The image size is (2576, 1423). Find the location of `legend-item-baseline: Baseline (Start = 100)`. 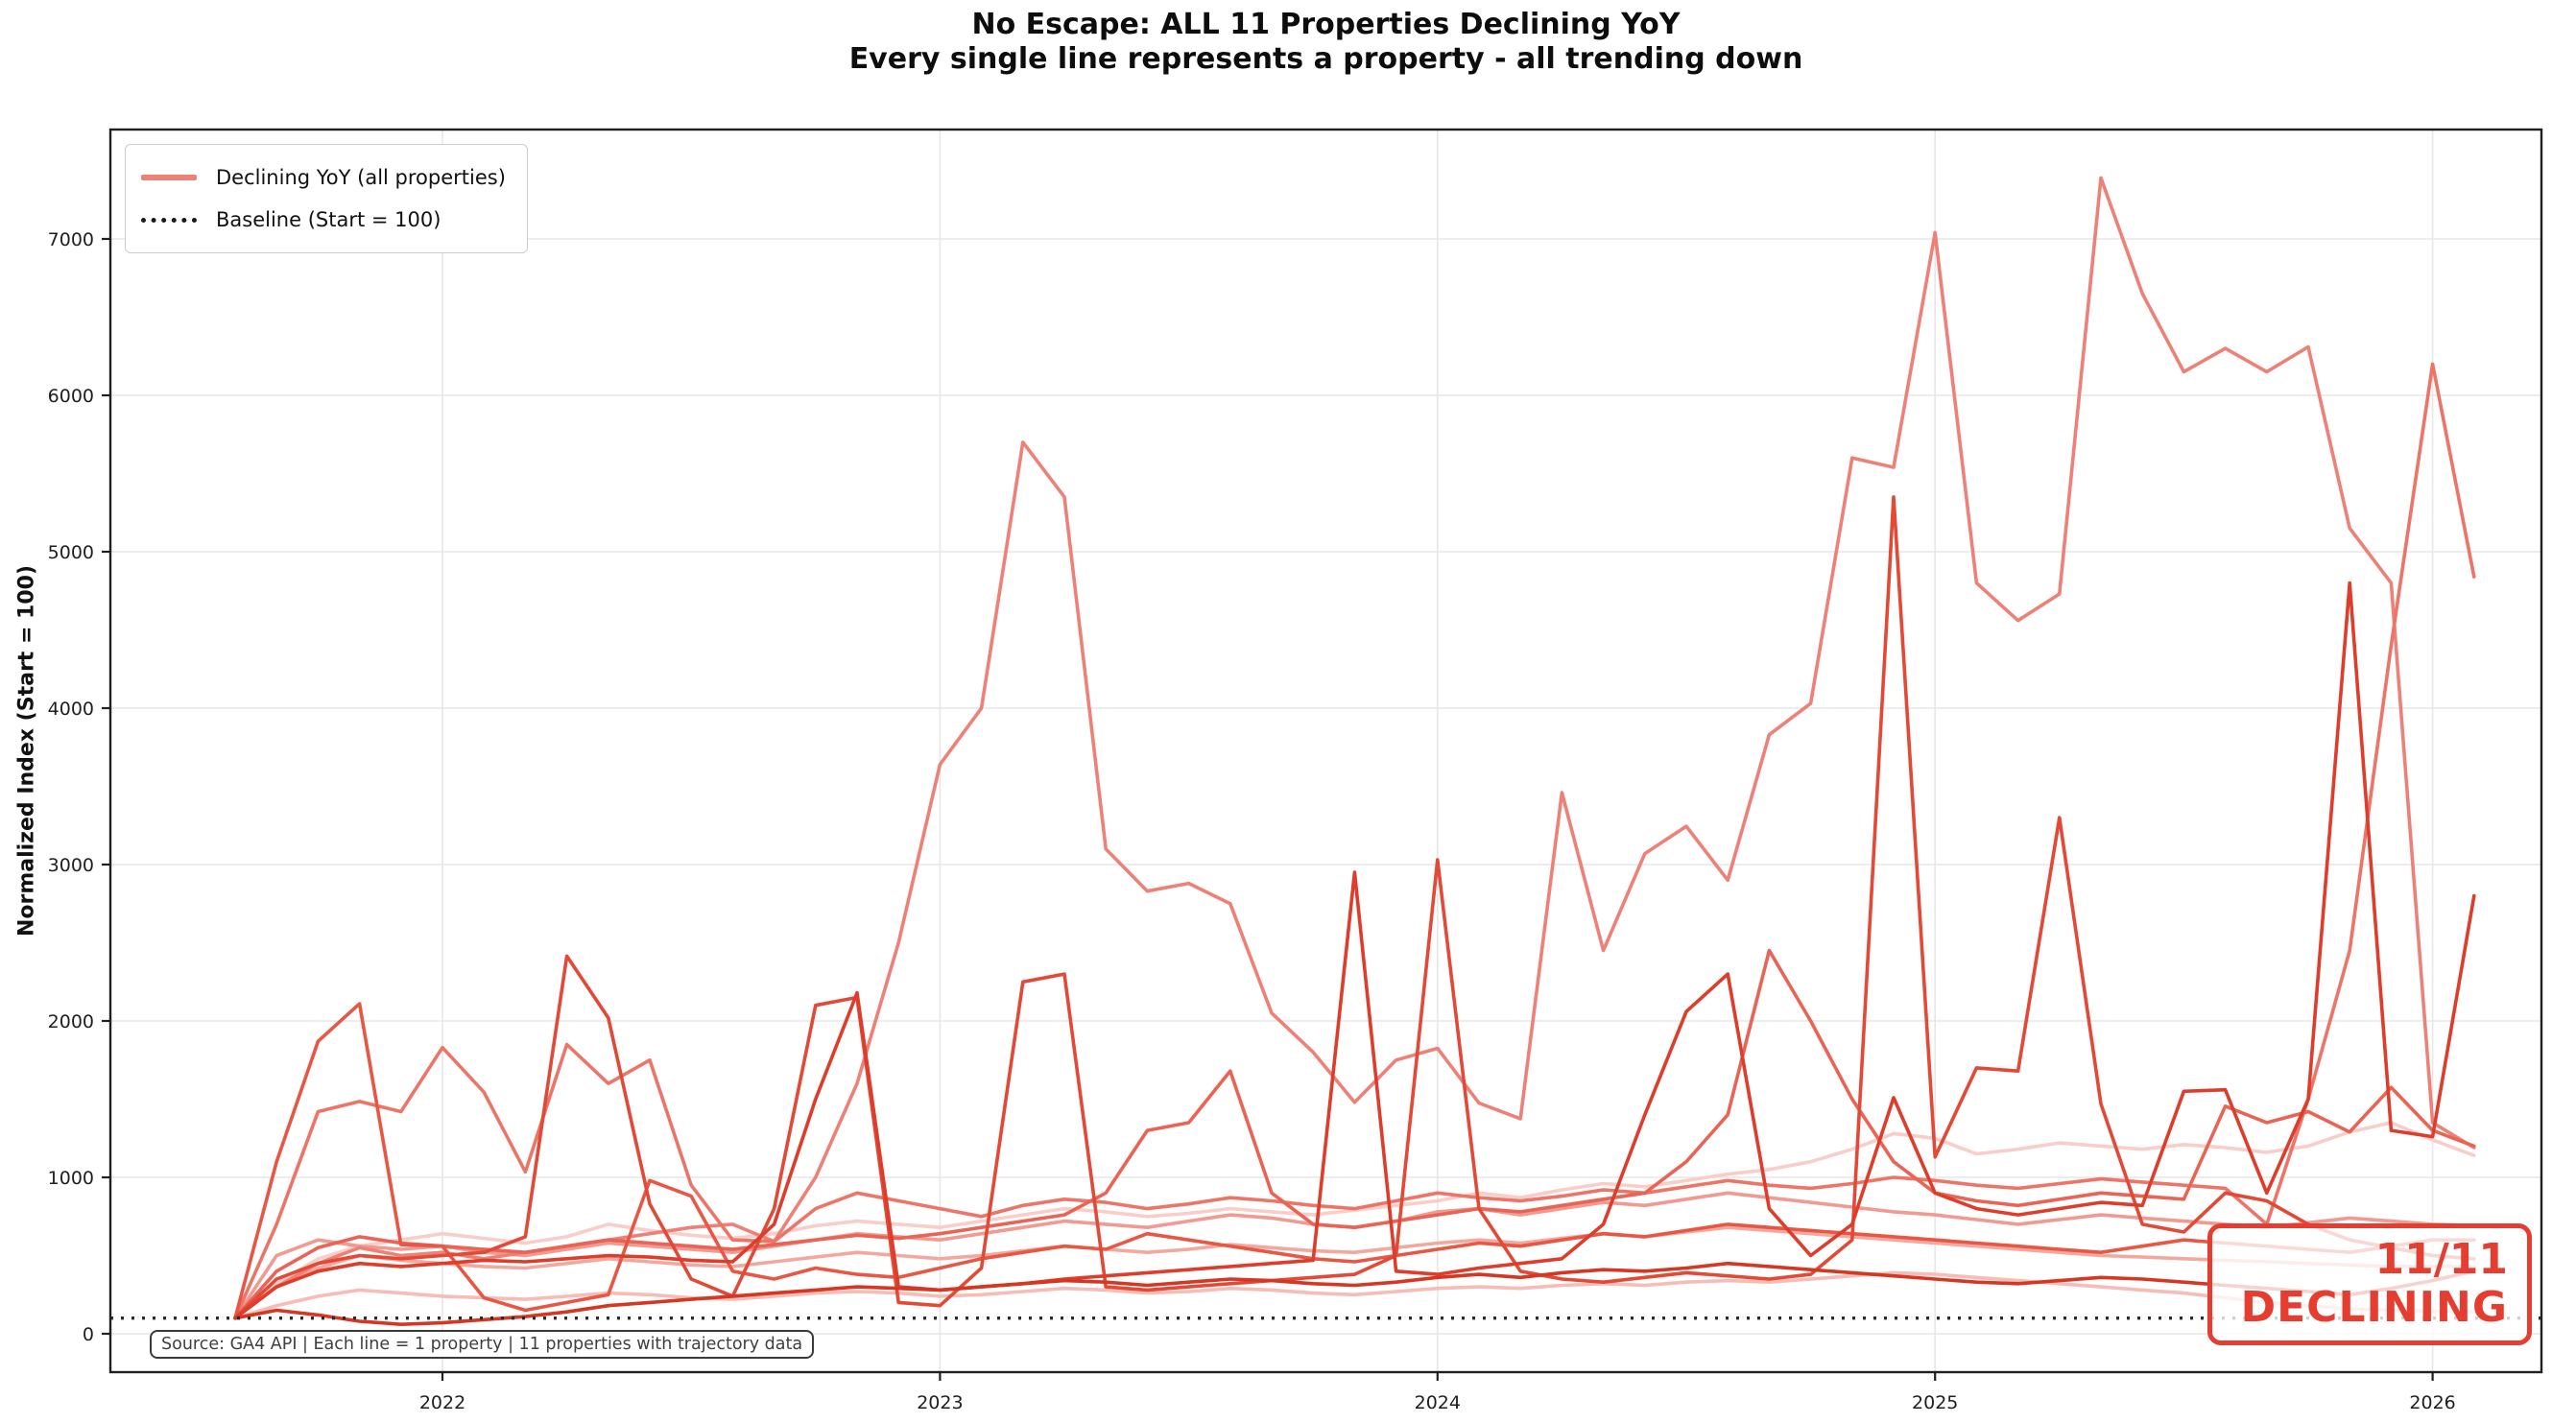

legend-item-baseline: Baseline (Start = 100) is located at coordinates (323, 220).